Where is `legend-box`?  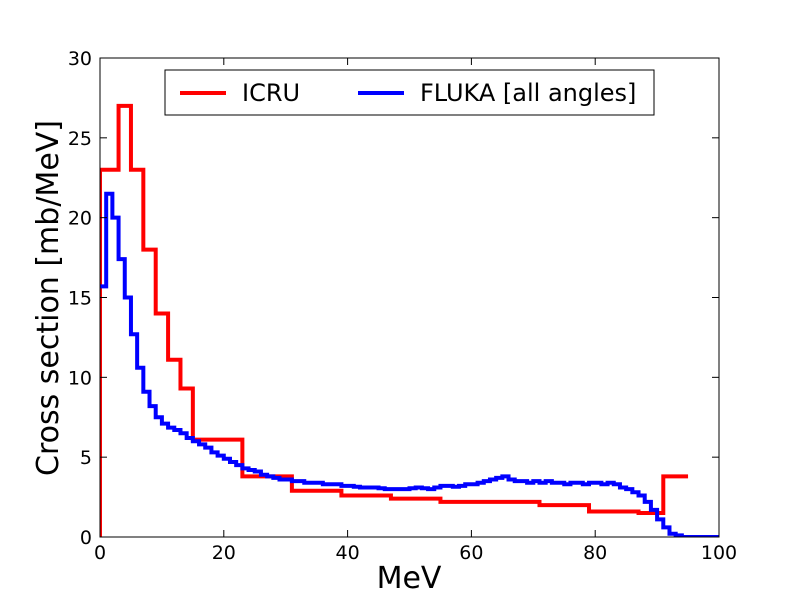 legend-box is located at coordinates (409, 92).